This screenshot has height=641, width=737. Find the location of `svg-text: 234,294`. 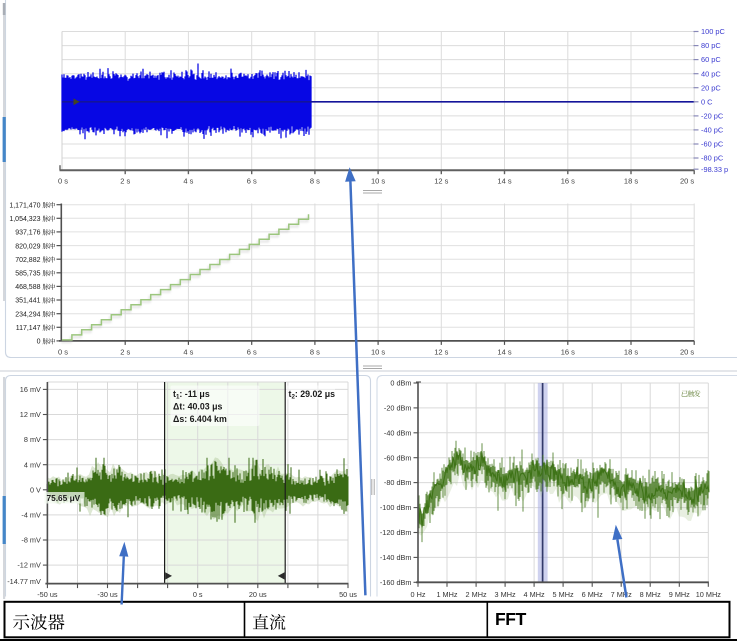

svg-text: 234,294 is located at coordinates (27, 314).